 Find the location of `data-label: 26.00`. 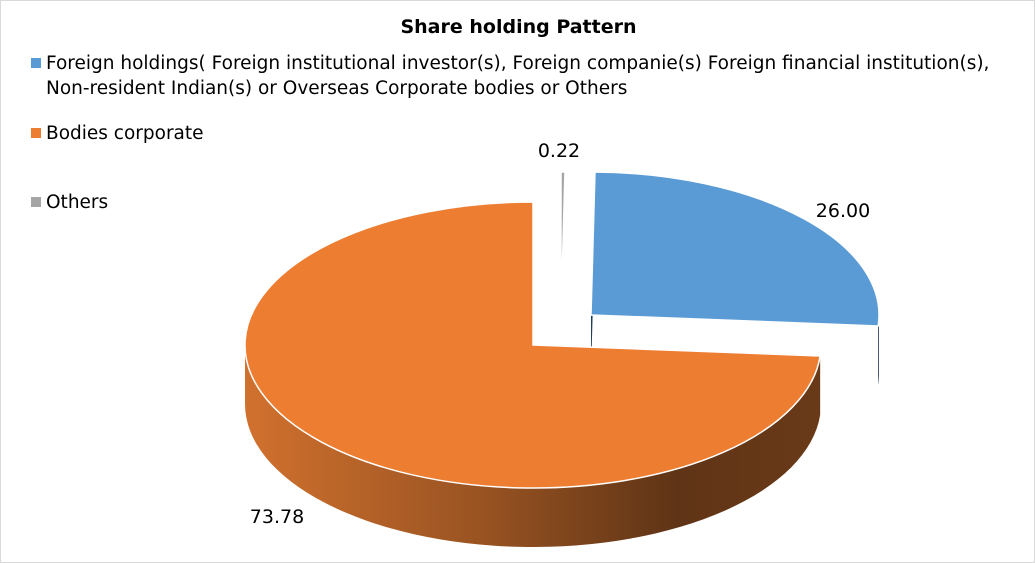

data-label: 26.00 is located at coordinates (843, 211).